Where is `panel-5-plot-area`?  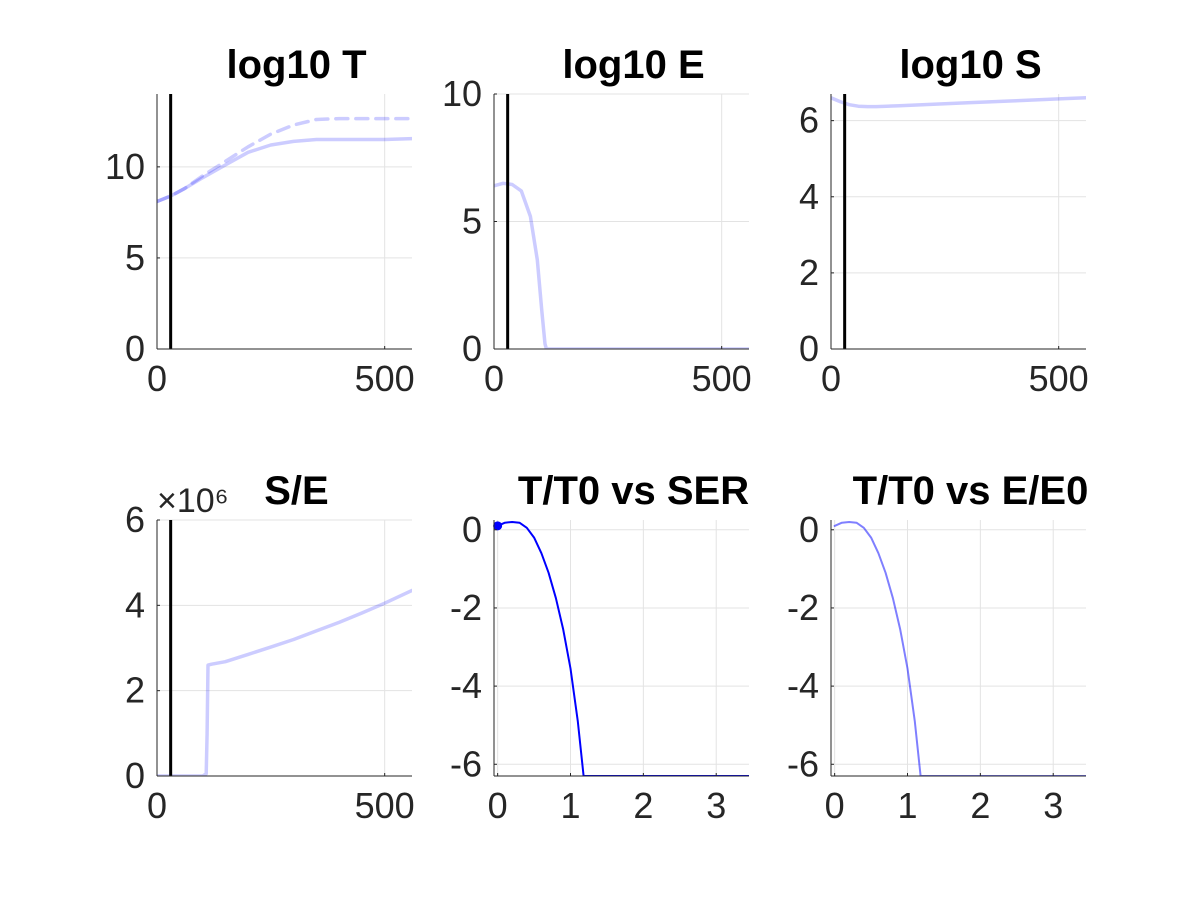
panel-5-plot-area is located at coordinates (622, 648).